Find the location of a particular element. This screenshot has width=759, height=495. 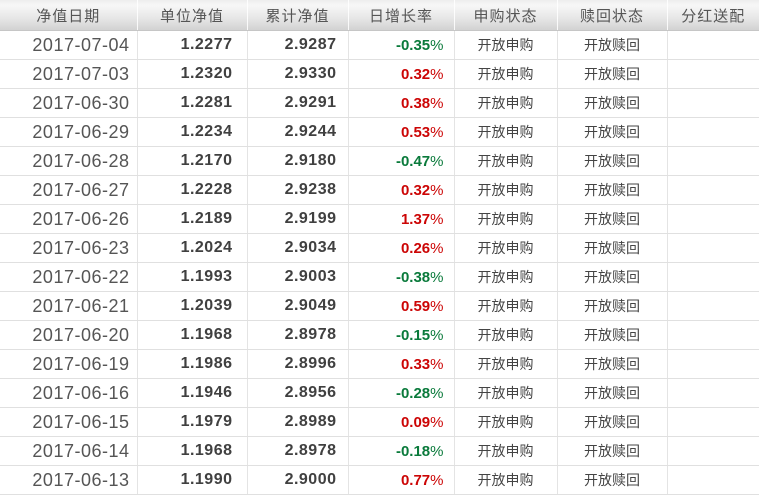

cell-unit-nav: 1.2281 is located at coordinates (192, 103).